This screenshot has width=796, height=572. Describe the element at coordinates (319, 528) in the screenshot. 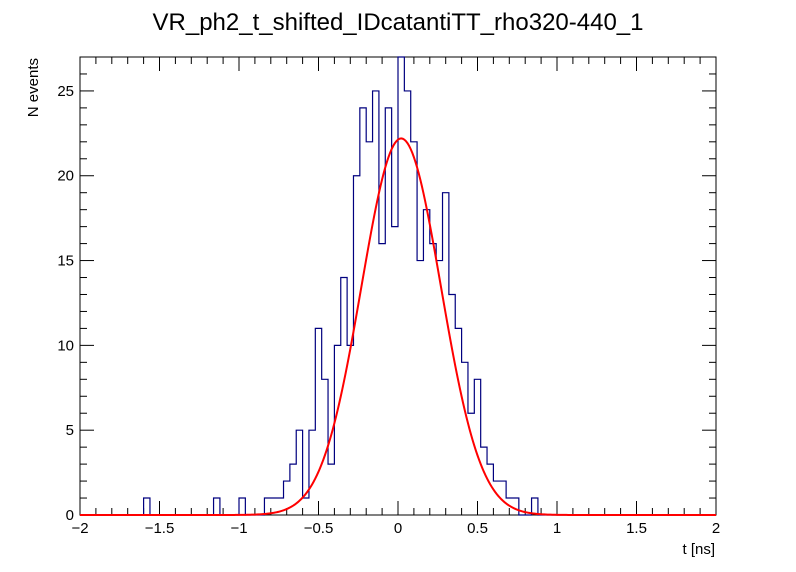

I see `x-tick-label: −0.5` at that location.